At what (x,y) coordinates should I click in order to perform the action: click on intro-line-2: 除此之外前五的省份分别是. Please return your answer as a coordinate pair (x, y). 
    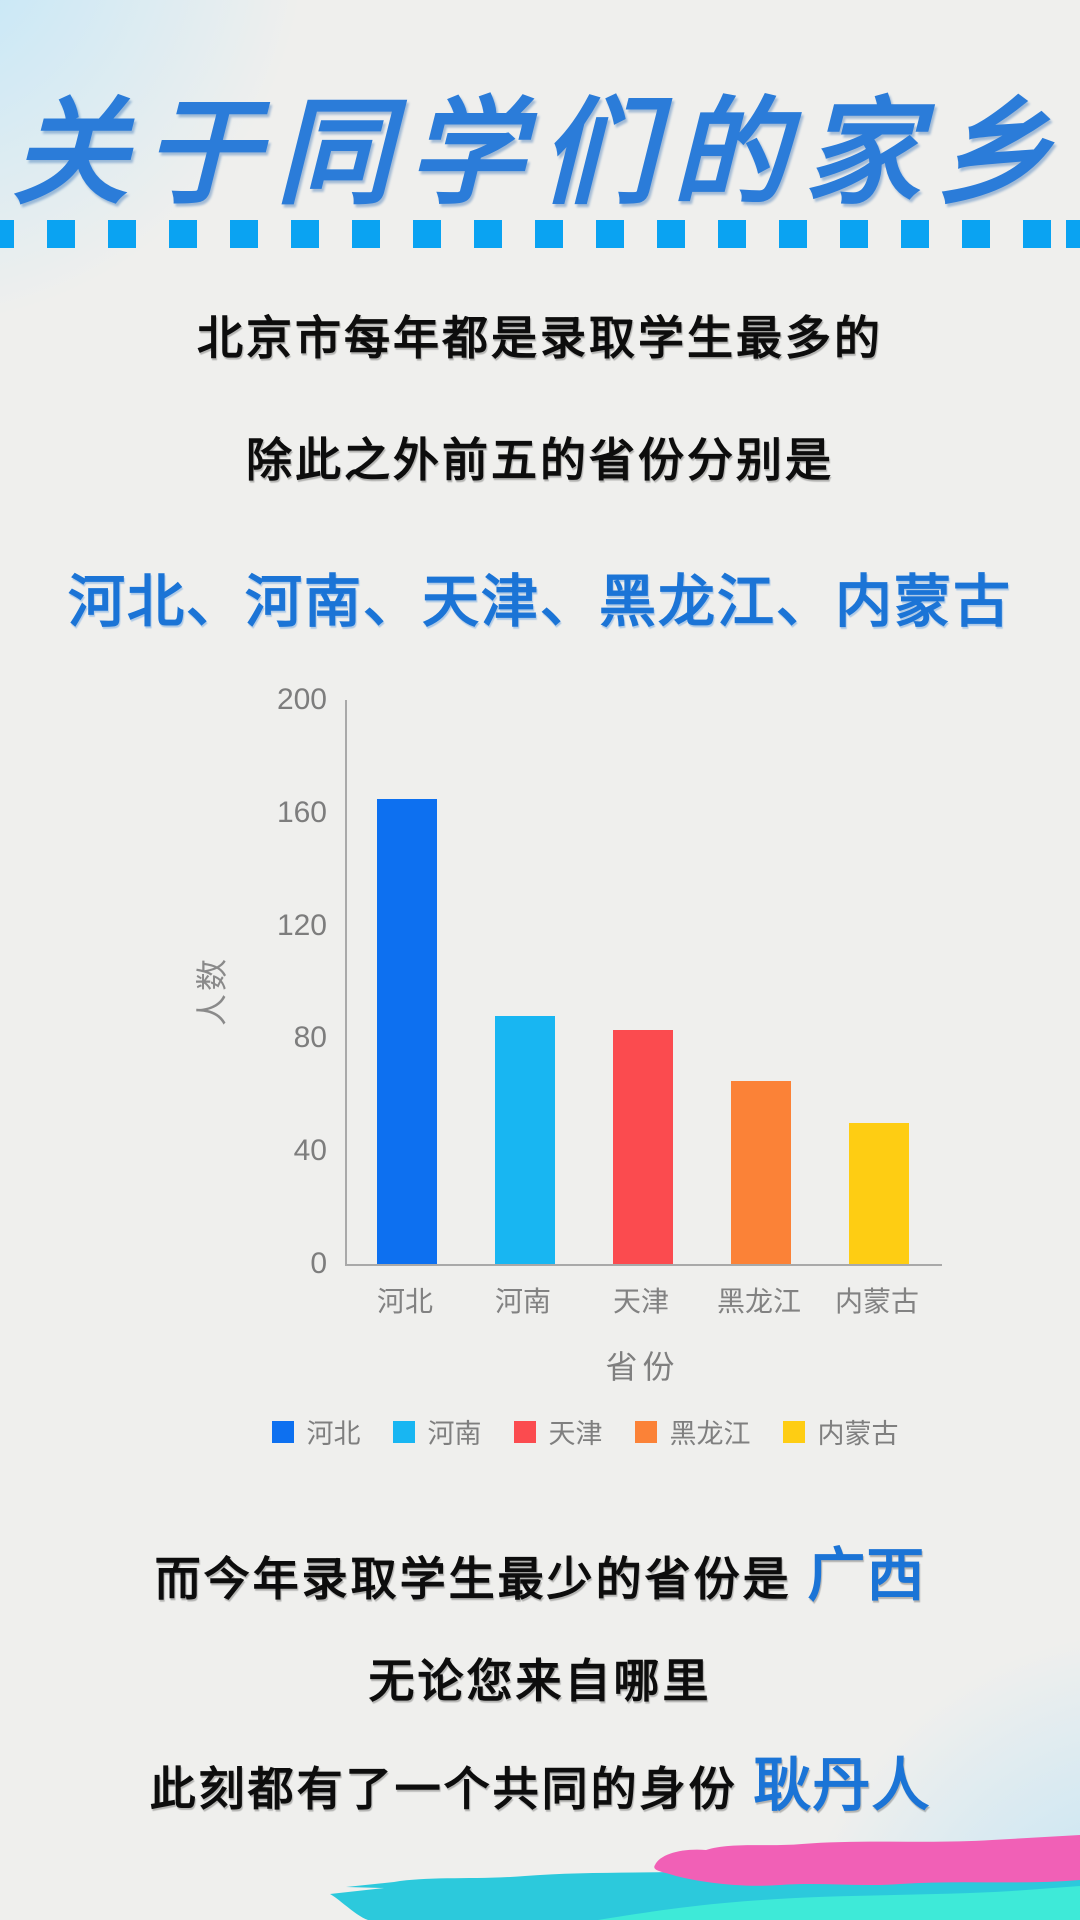
    Looking at the image, I should click on (540, 460).